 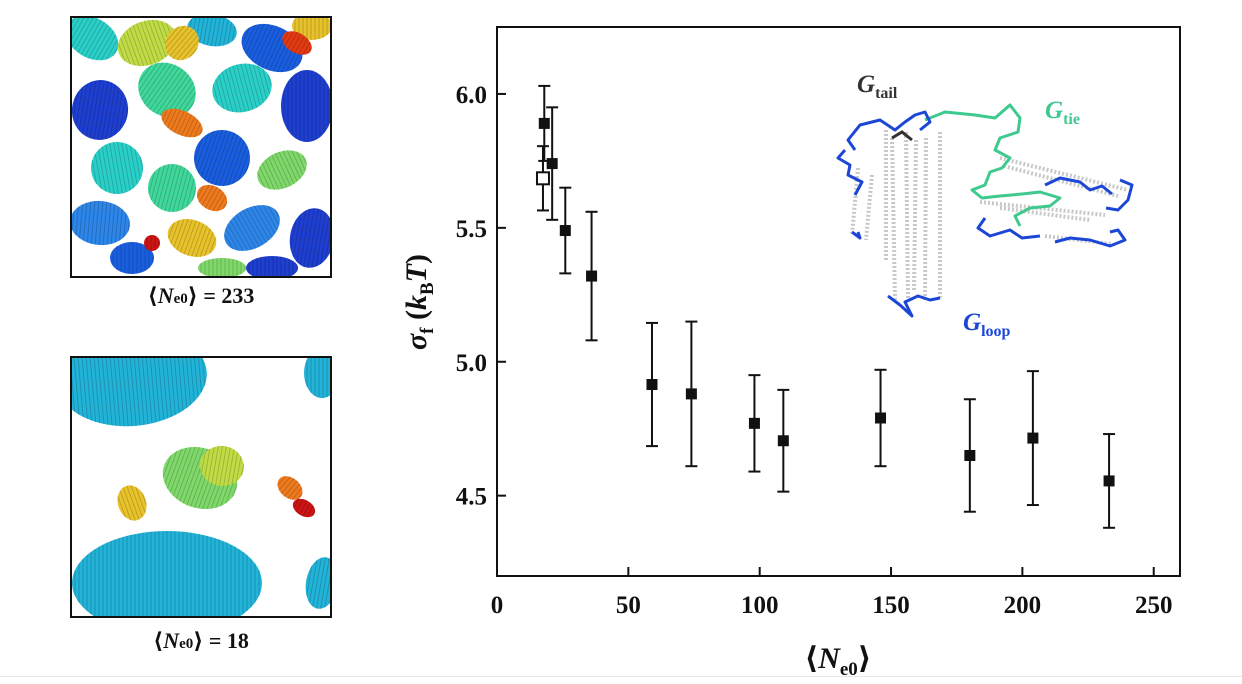 I want to click on loop-segment-left, so click(x=888, y=214).